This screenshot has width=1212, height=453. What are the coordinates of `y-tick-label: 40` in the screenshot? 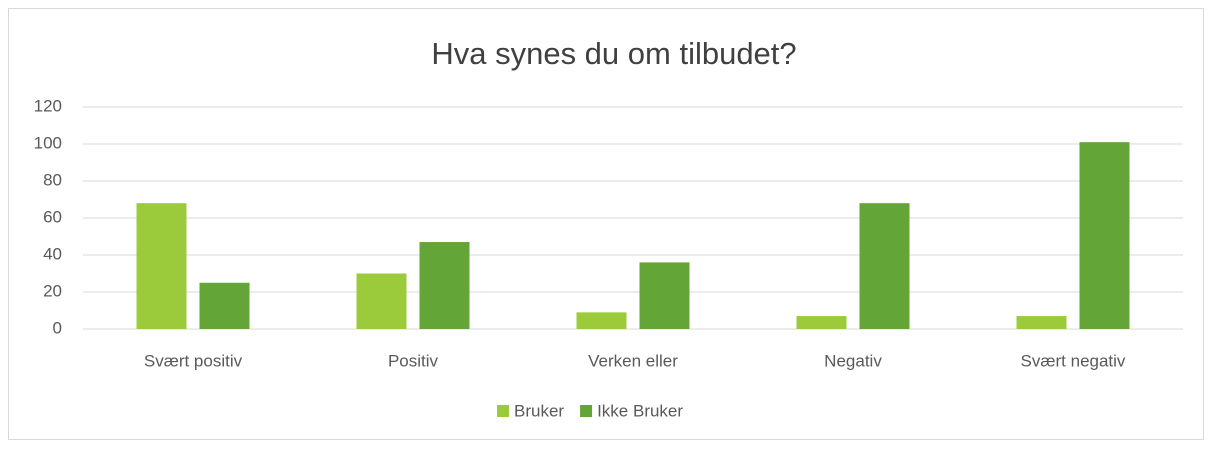 It's located at (52, 253).